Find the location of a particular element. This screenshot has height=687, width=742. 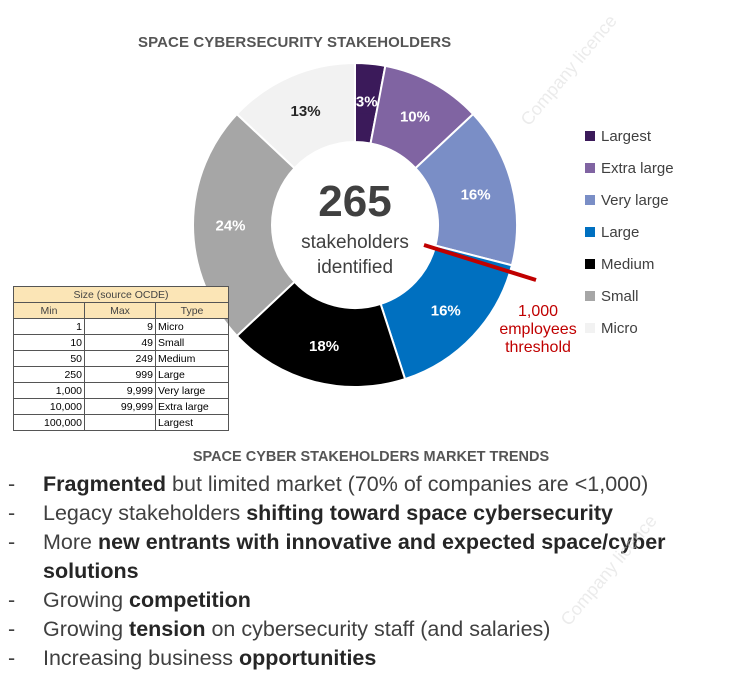

size-table-header-max: Max is located at coordinates (120, 310).